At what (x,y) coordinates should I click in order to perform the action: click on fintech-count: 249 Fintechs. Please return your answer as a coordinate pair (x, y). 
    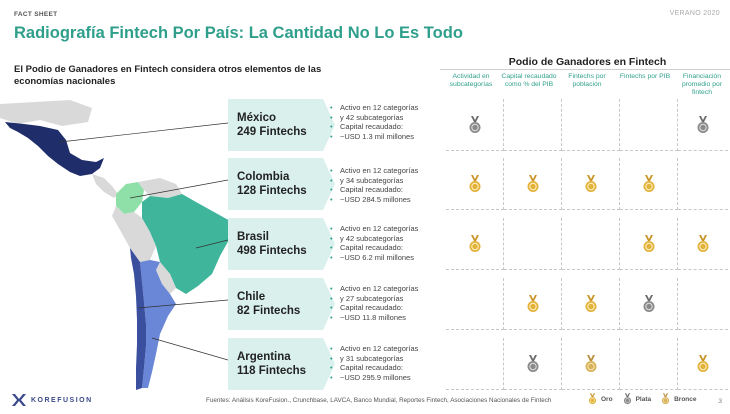
    Looking at the image, I should click on (272, 132).